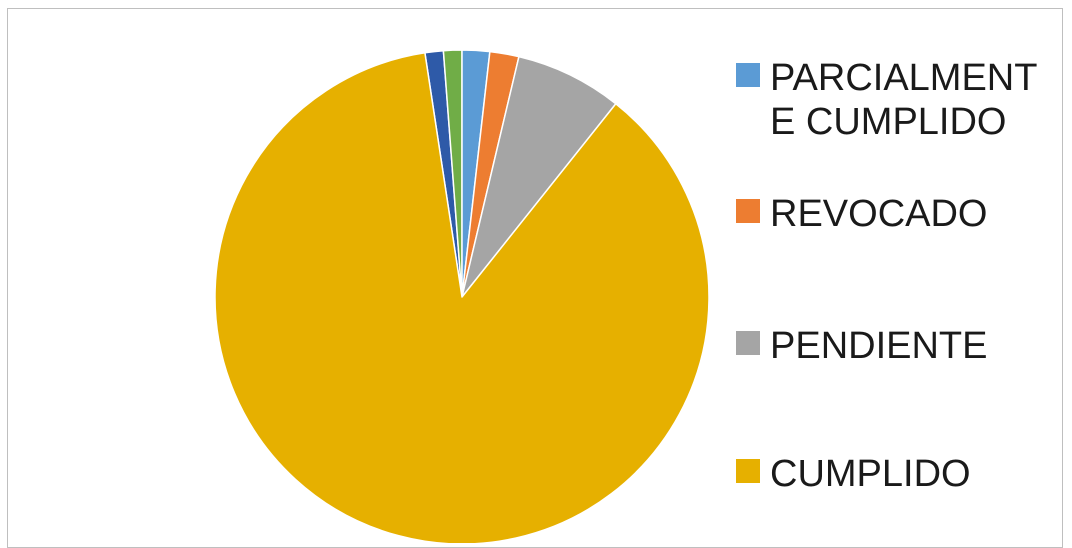 Image resolution: width=1072 pixels, height=548 pixels. What do you see at coordinates (879, 346) in the screenshot?
I see `legend-label-pendiente: PENDIENTE` at bounding box center [879, 346].